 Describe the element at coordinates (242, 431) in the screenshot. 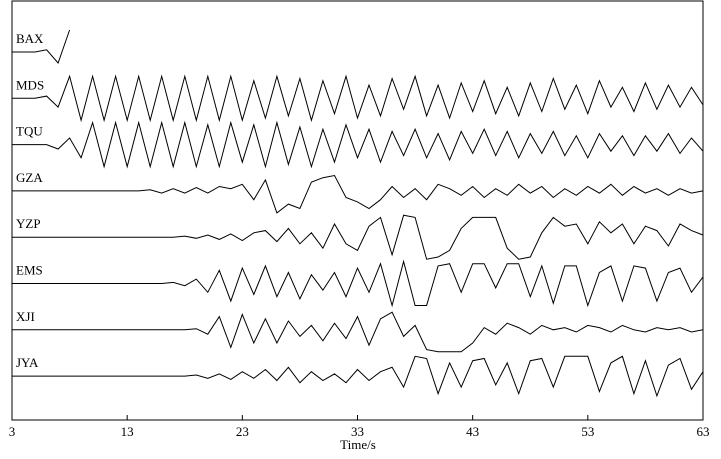

I see `x-tick-label: 23` at that location.